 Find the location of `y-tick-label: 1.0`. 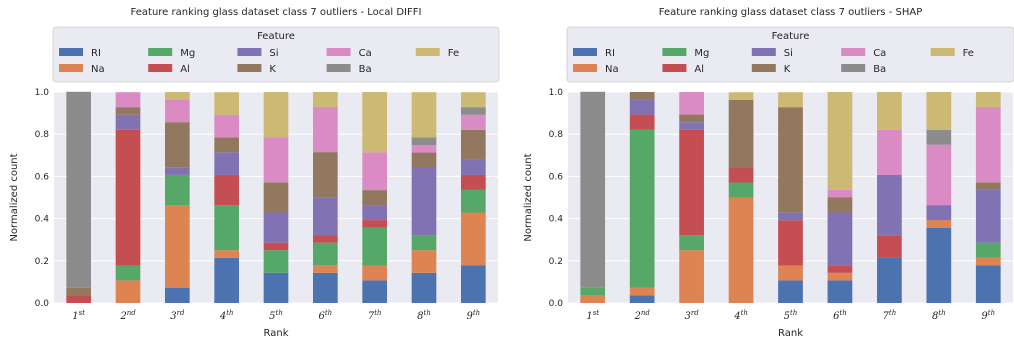

y-tick-label: 1.0 is located at coordinates (556, 93).